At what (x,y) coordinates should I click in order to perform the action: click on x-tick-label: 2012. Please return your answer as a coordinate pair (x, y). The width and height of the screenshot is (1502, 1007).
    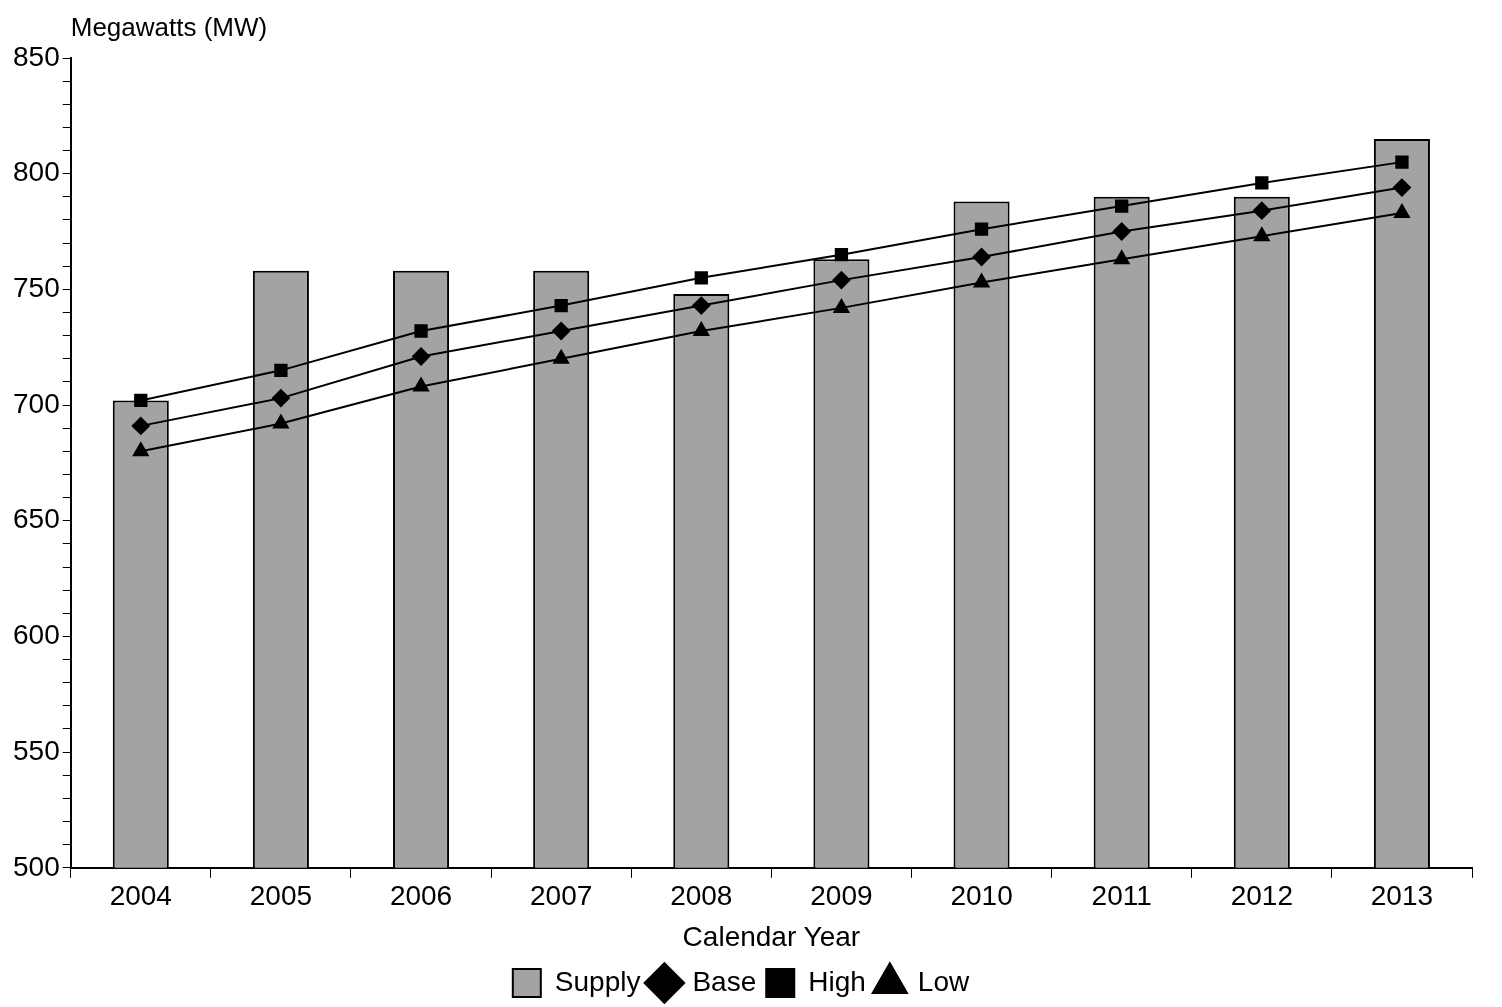
    Looking at the image, I should click on (1261, 896).